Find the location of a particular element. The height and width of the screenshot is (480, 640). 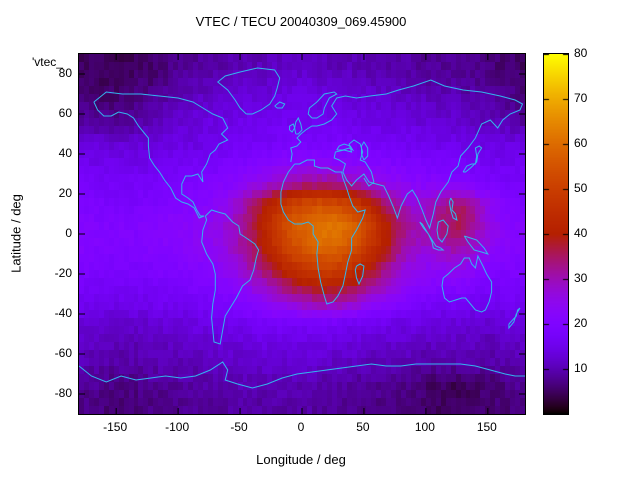

y-tick-label: -20 is located at coordinates (63, 273).